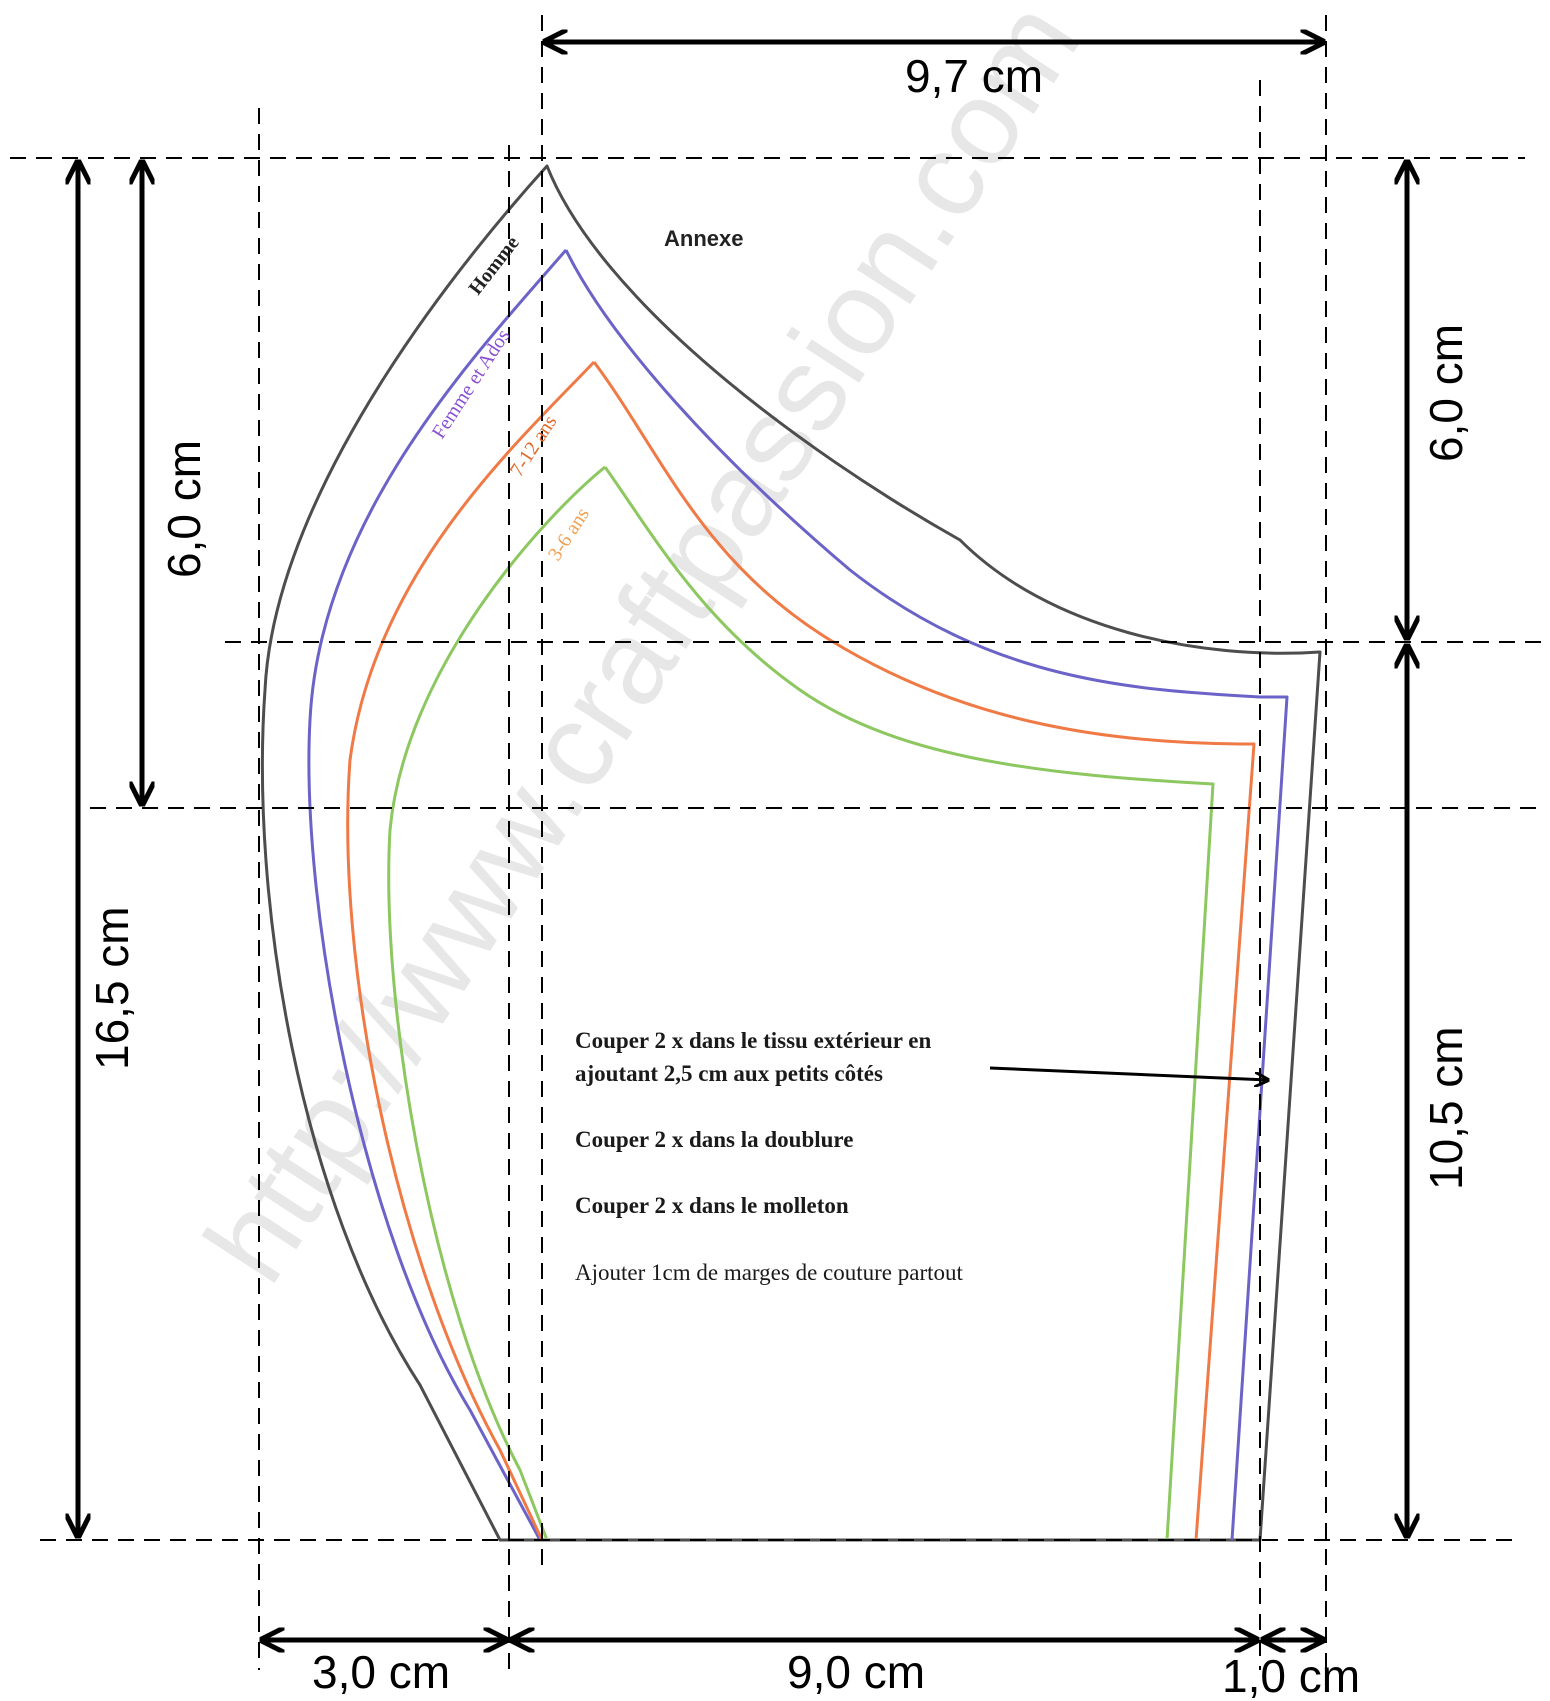 The image size is (1550, 1701). Describe the element at coordinates (471, 383) in the screenshot. I see `size-label-femme: Femme et Ados` at that location.